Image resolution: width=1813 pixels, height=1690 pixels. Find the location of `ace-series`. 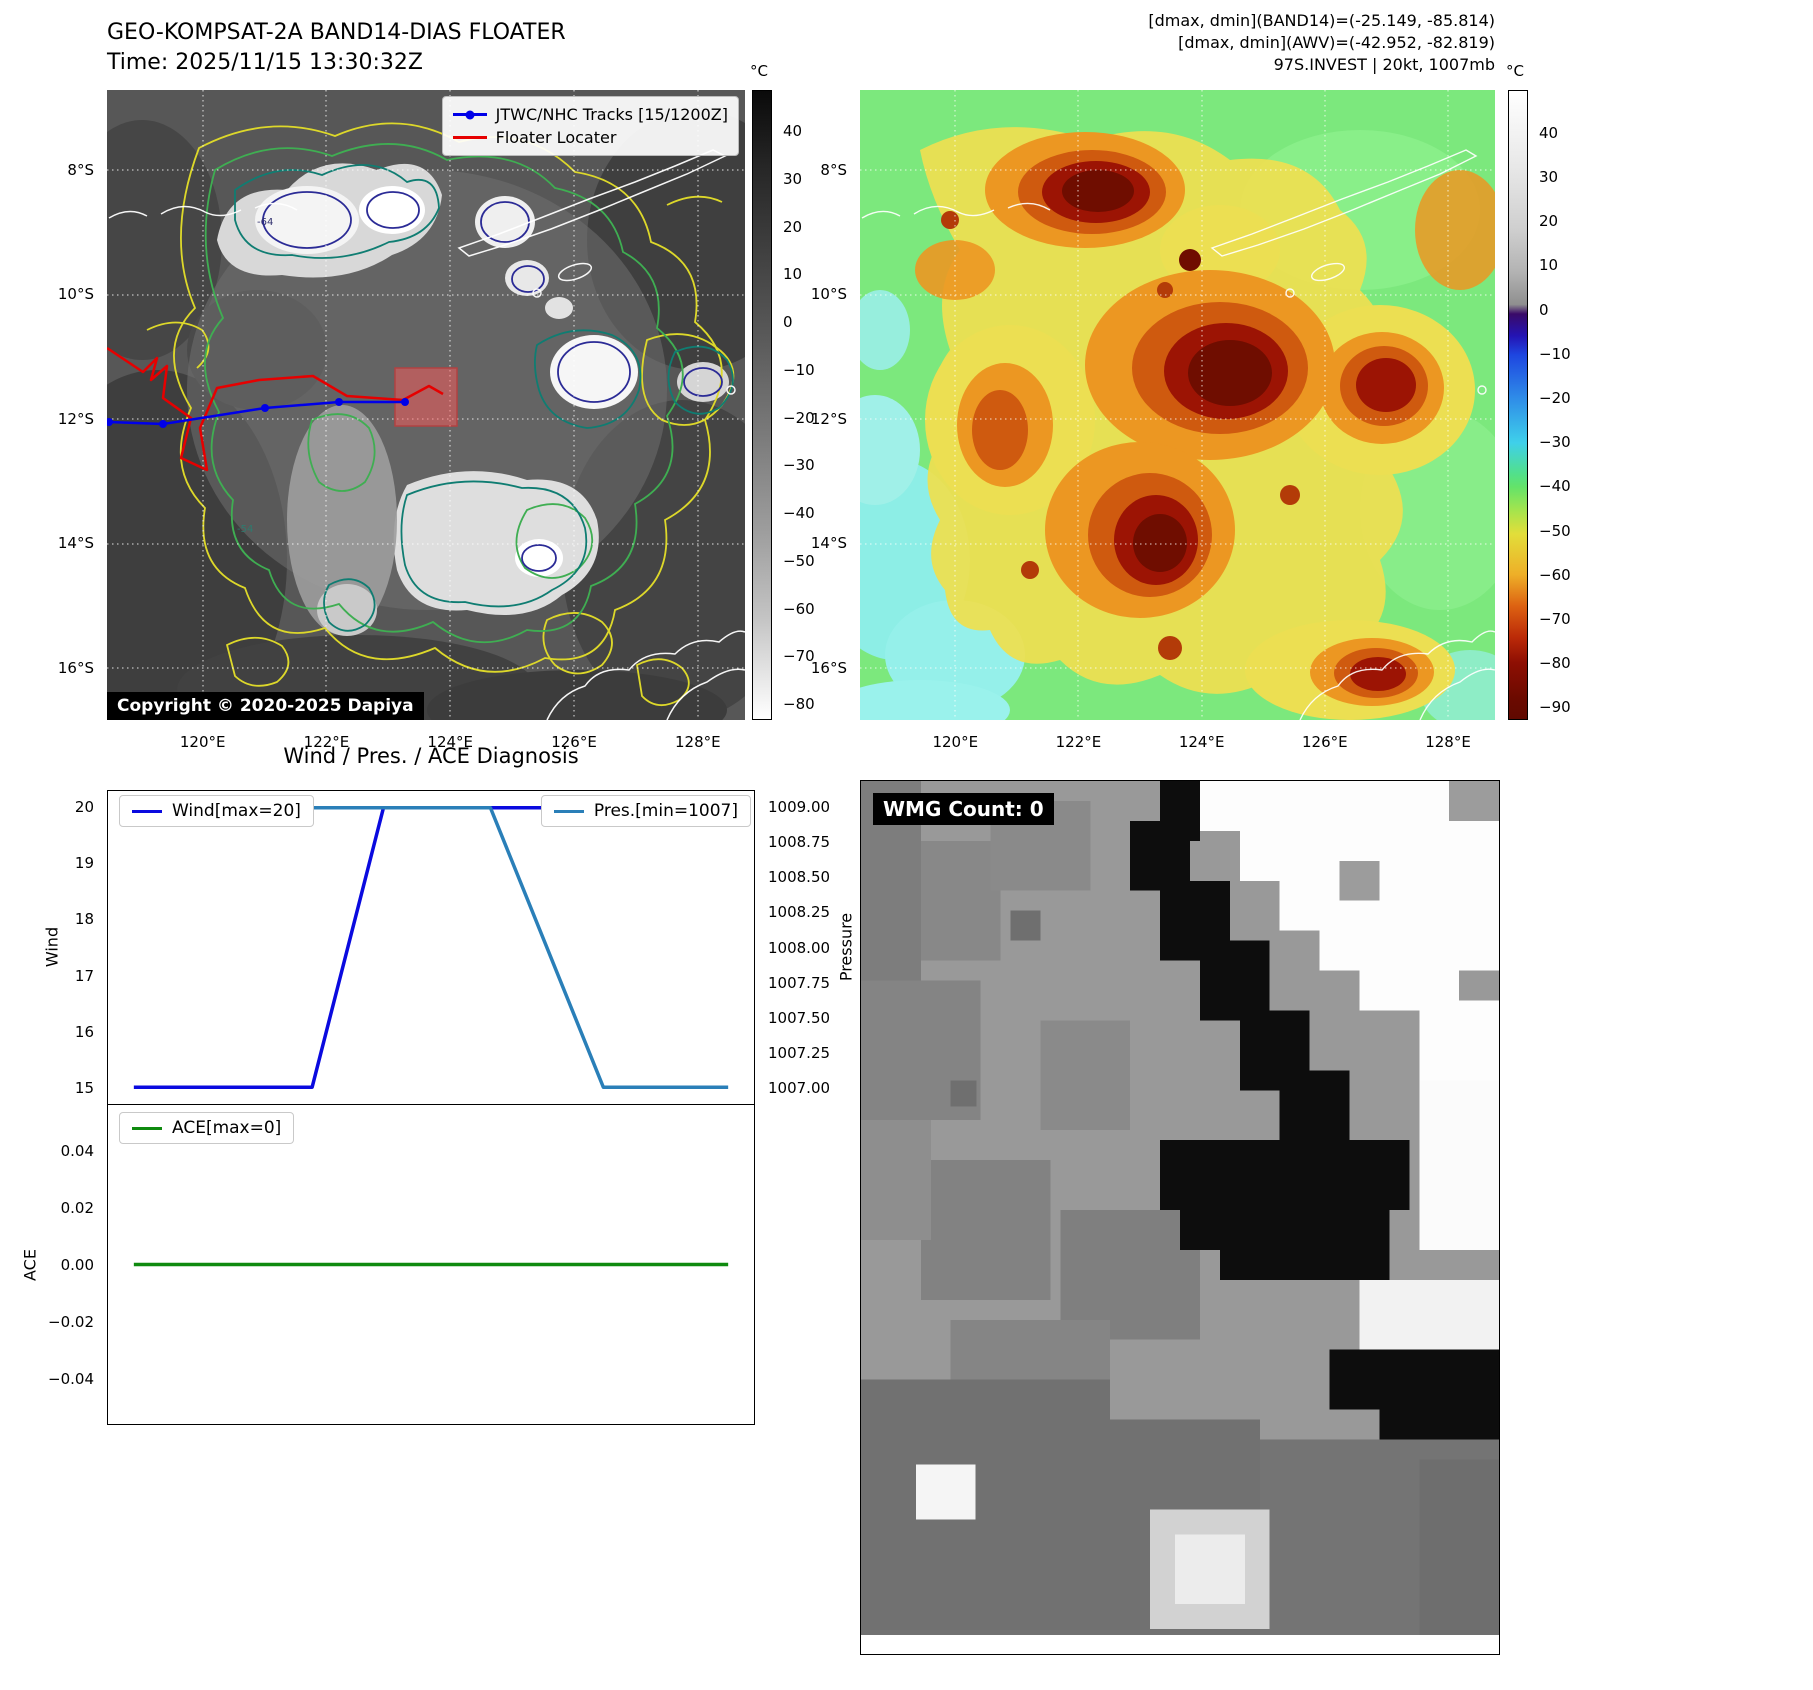

ace-series is located at coordinates (431, 1264).